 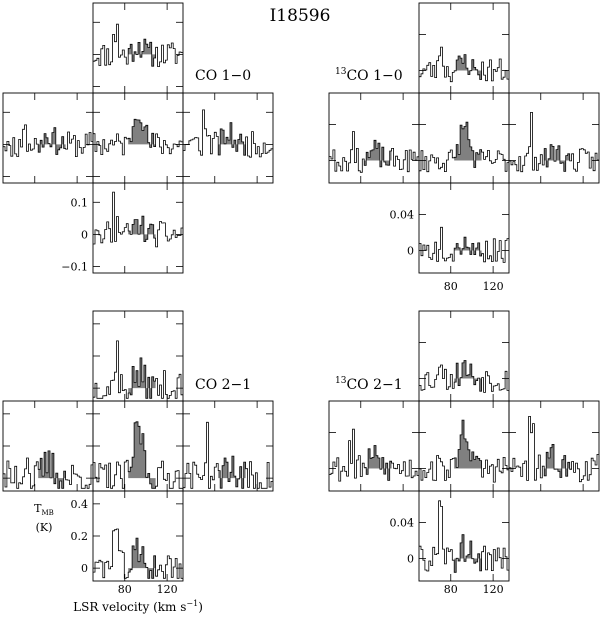 What do you see at coordinates (223, 76) in the screenshot?
I see `panel-label: CO 1−0` at bounding box center [223, 76].